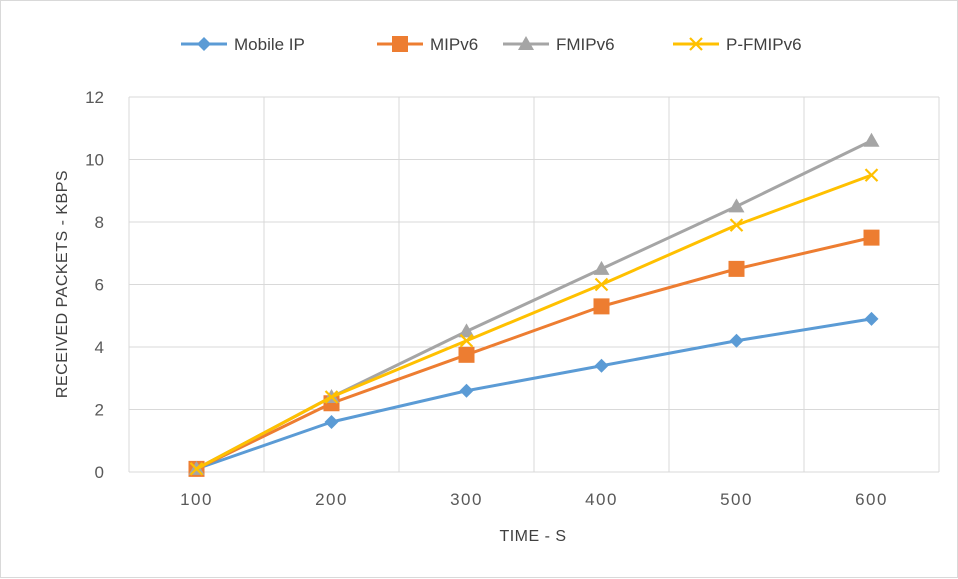 The image size is (958, 579). Describe the element at coordinates (466, 499) in the screenshot. I see `x-tick-label: 300` at that location.